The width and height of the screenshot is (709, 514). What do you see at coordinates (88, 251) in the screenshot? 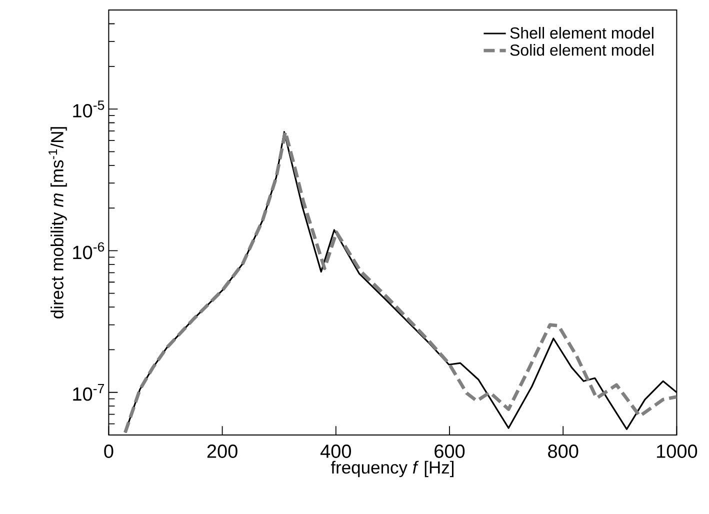
I see `y-tick-label: 10$^{-6}$` at bounding box center [88, 251].